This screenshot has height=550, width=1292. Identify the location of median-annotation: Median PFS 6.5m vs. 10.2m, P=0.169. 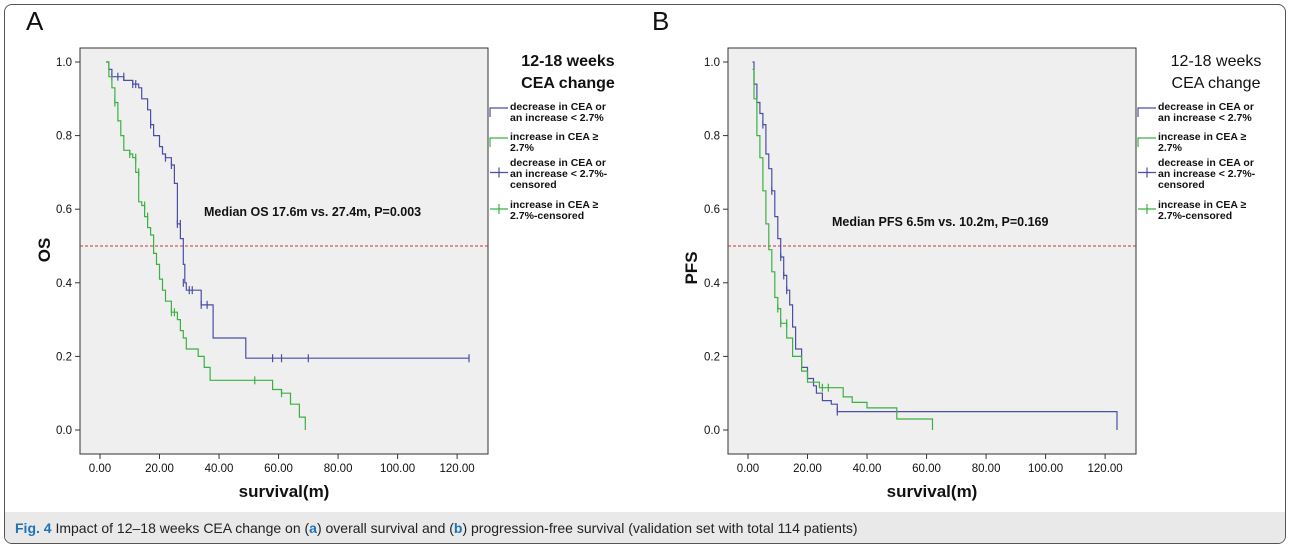
(940, 222).